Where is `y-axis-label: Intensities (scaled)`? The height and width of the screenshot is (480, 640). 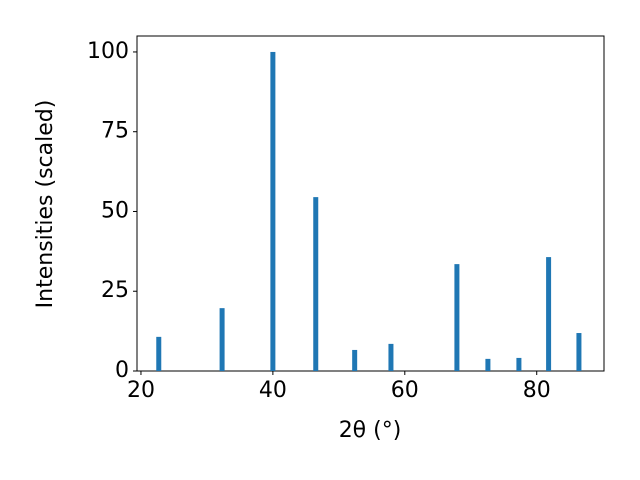 y-axis-label: Intensities (scaled) is located at coordinates (45, 204).